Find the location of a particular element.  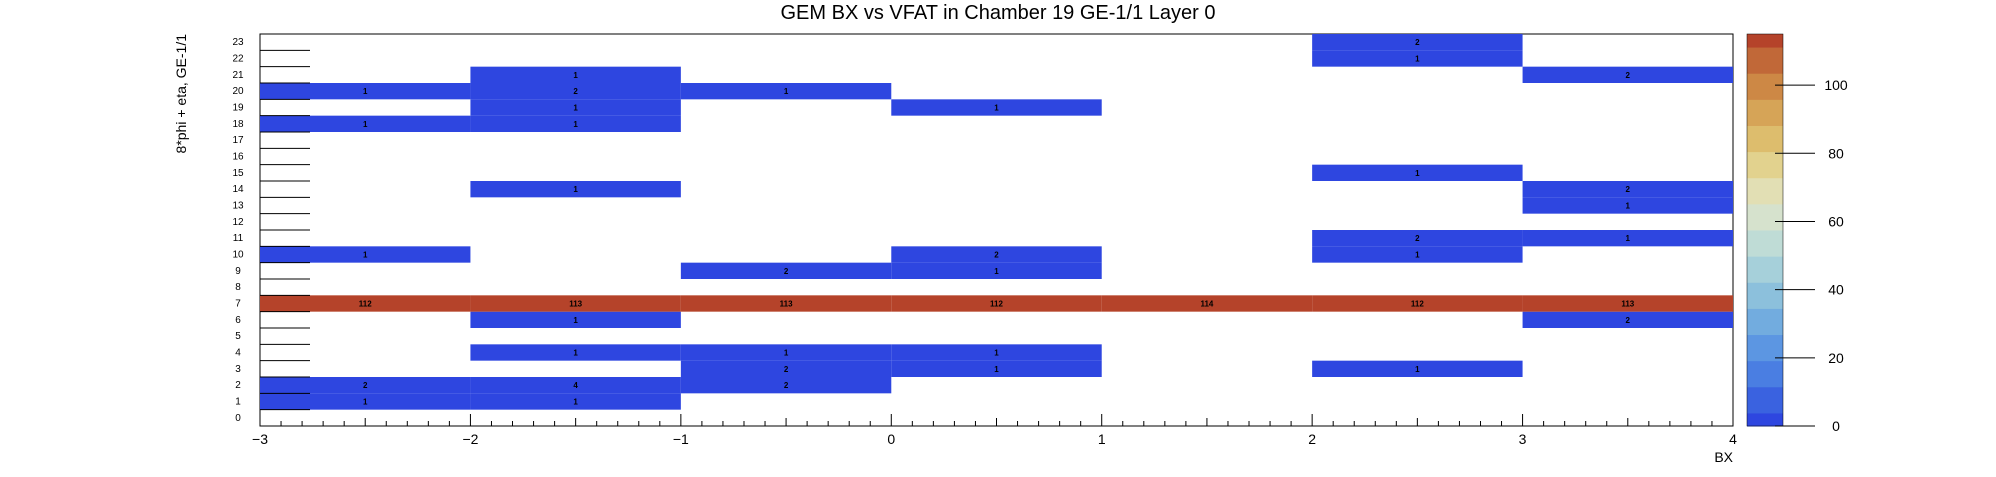

cell-value-label: 114 is located at coordinates (1206, 304).